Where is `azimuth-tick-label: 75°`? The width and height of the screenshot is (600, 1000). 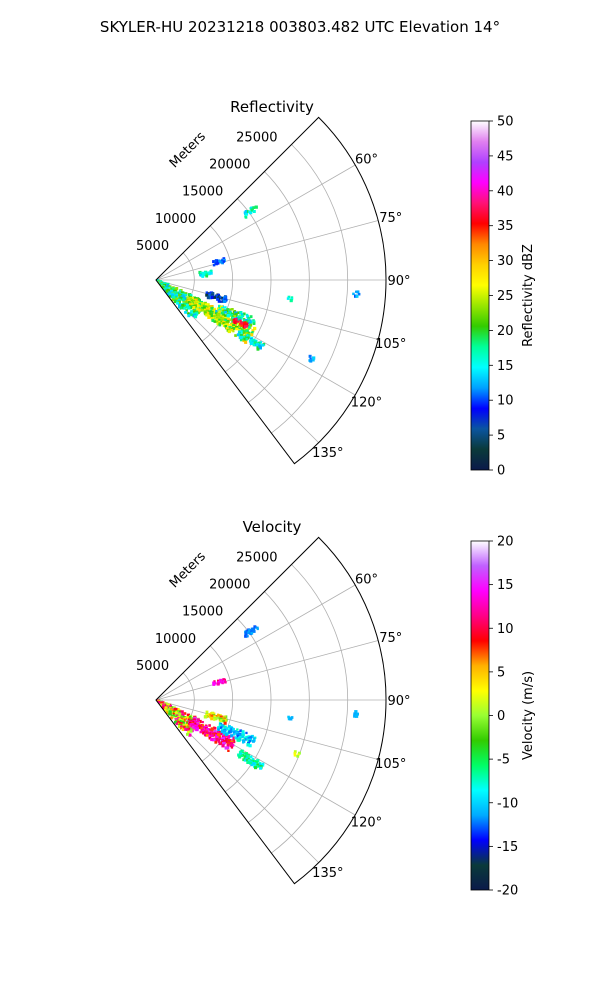 azimuth-tick-label: 75° is located at coordinates (390, 638).